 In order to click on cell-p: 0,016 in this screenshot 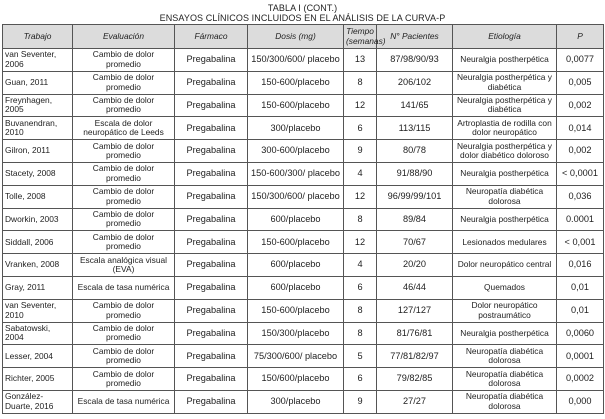, I will do `click(580, 265)`.